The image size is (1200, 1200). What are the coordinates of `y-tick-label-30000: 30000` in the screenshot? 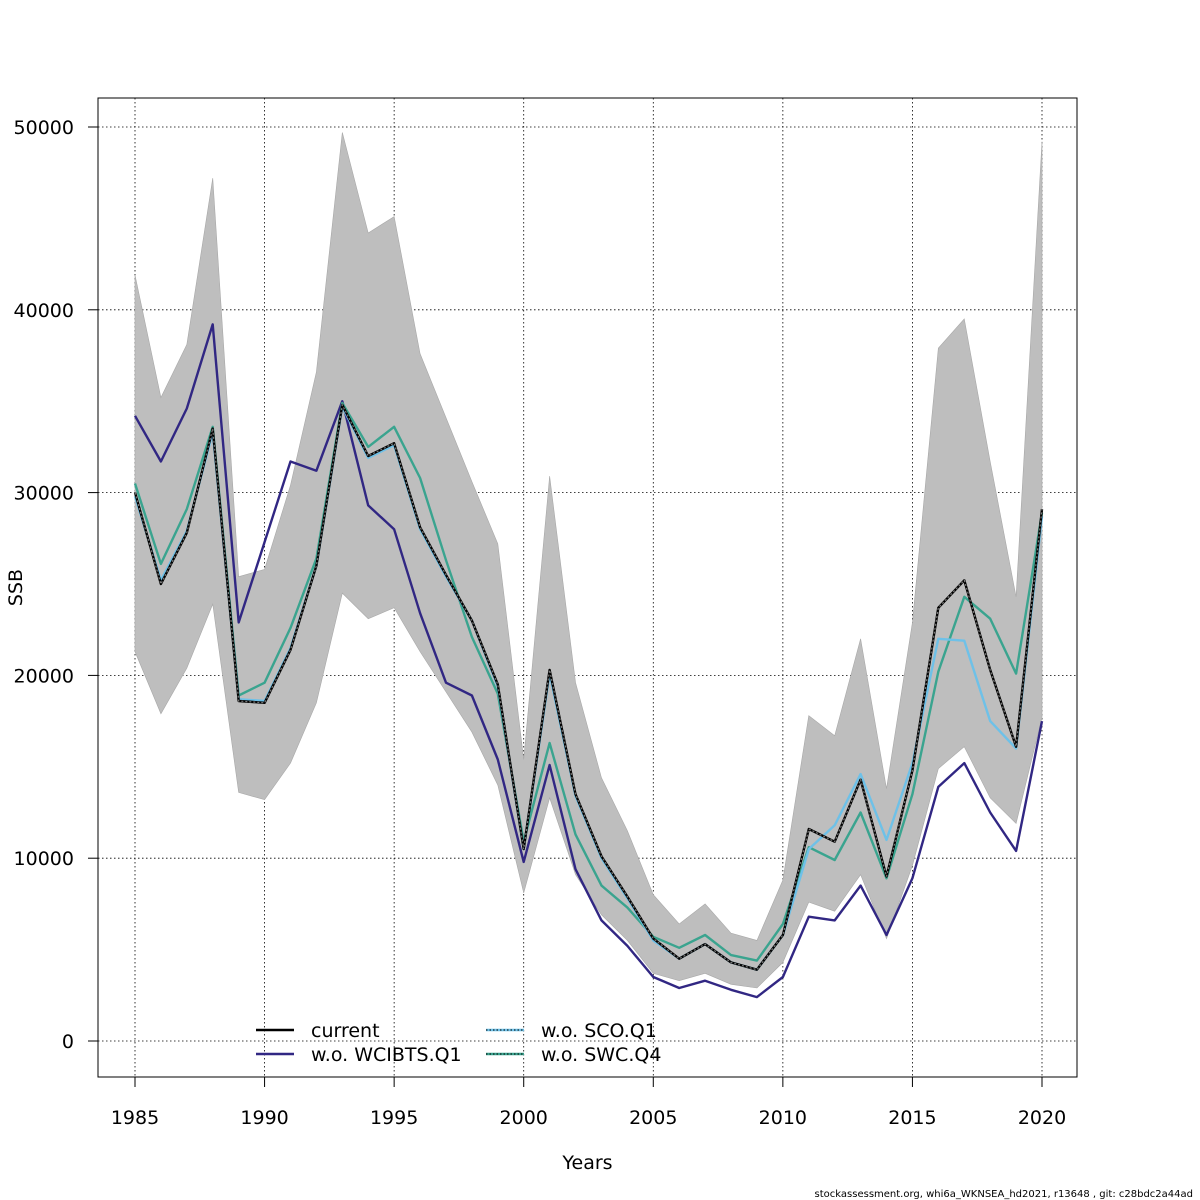 It's located at (44, 494).